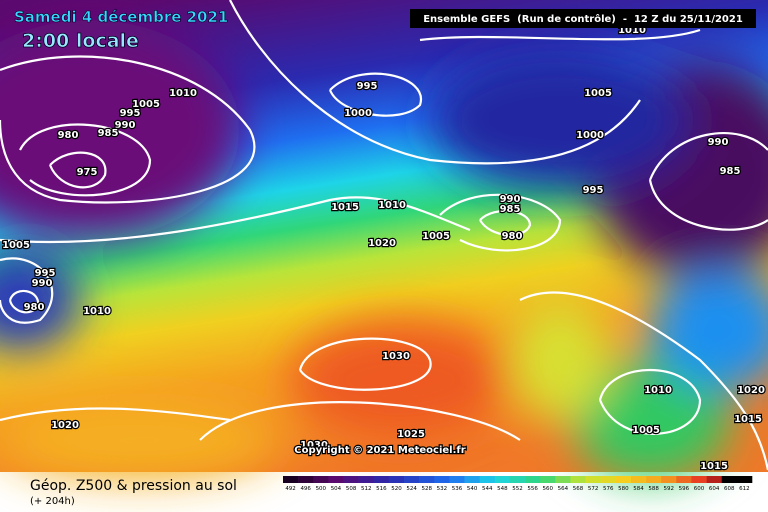  I want to click on legend-label: 608, so click(729, 489).